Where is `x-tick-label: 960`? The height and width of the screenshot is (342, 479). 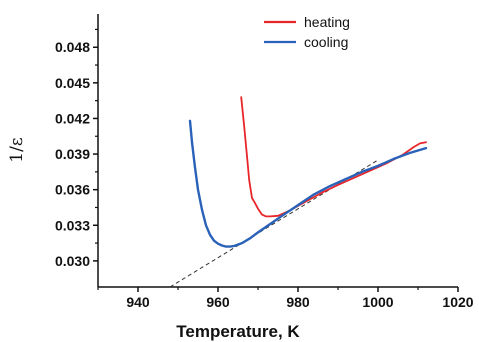 x-tick-label: 960 is located at coordinates (218, 302).